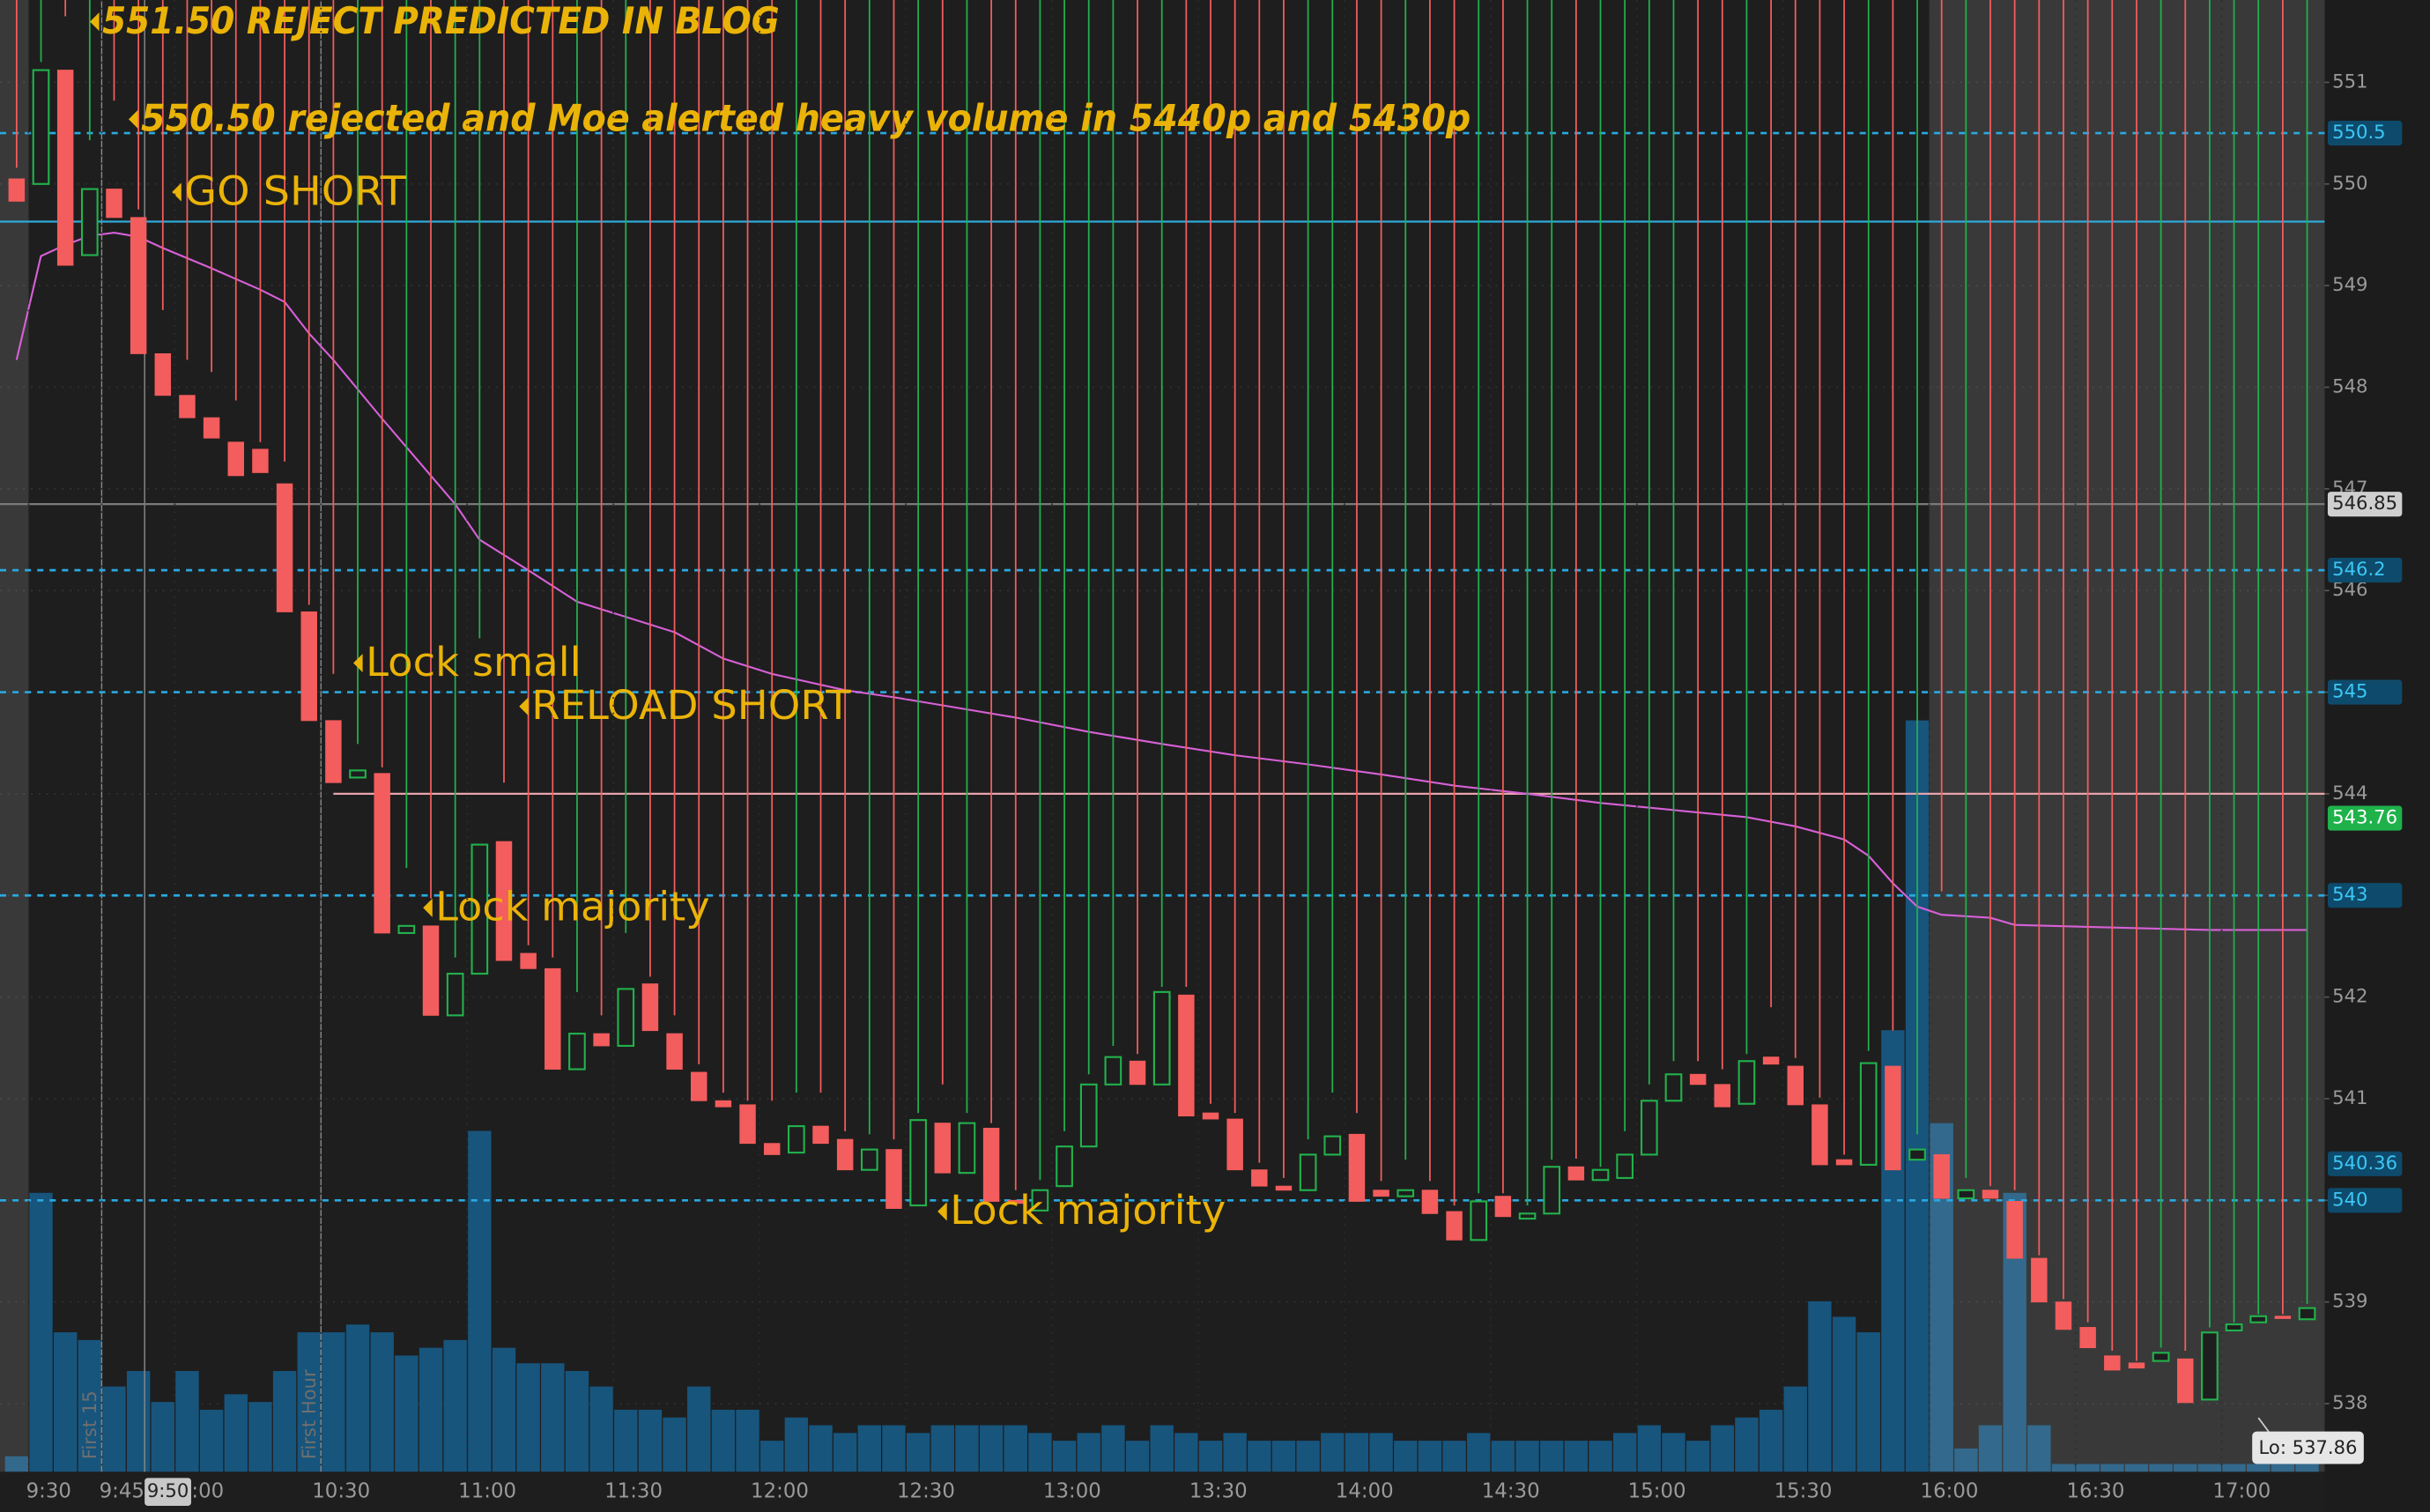 Image resolution: width=2430 pixels, height=1512 pixels. I want to click on extended-hours-shade, so click(14, 736).